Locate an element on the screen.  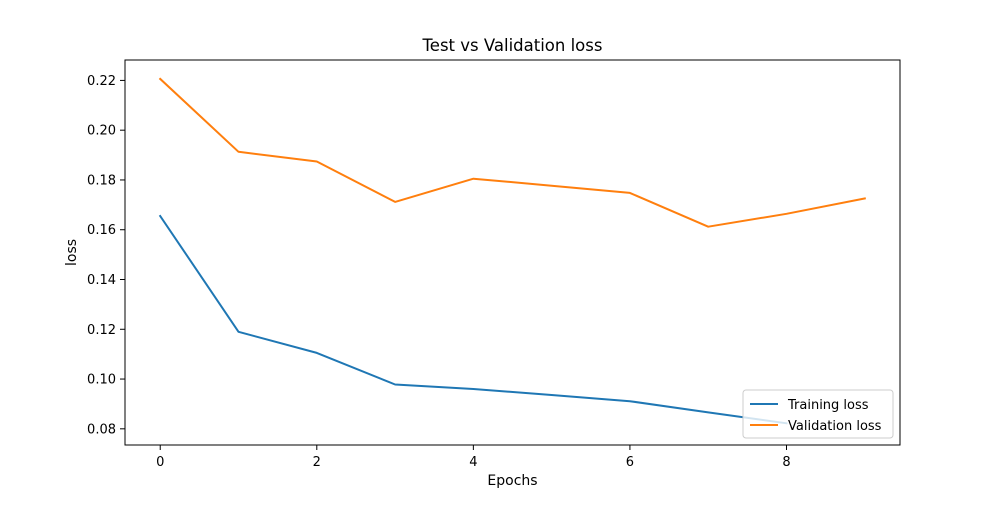
y-tick-label: 0.12 is located at coordinates (101, 330).